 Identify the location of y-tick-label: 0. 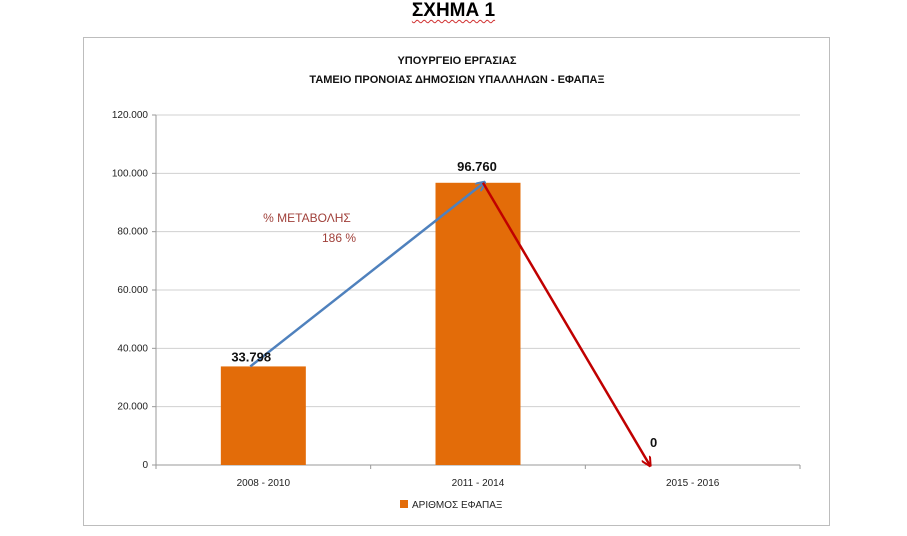
(145, 465).